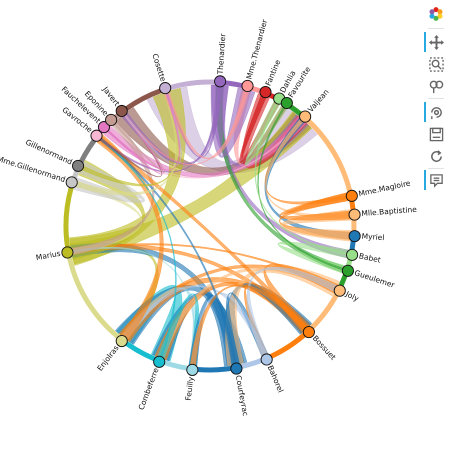 This screenshot has height=449, width=450. I want to click on node-label: Mme.Magloire, so click(385, 188).